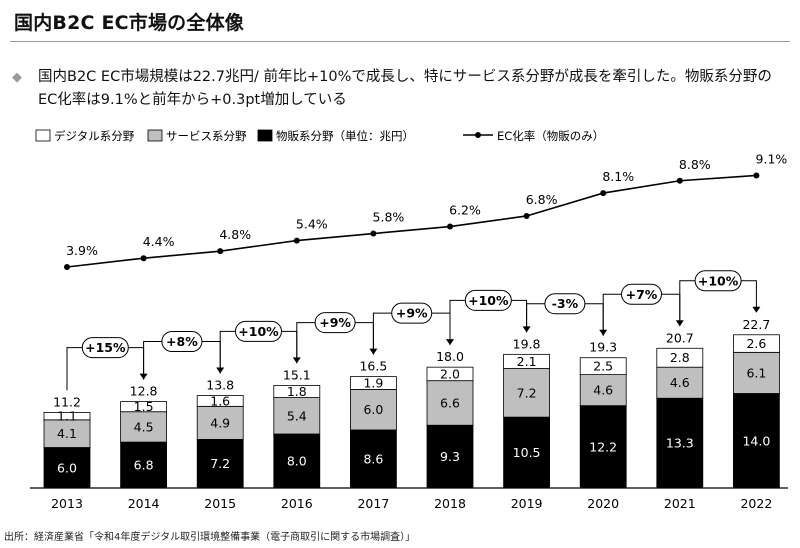  I want to click on bar-value-label-2-2019: 2.1, so click(527, 361).